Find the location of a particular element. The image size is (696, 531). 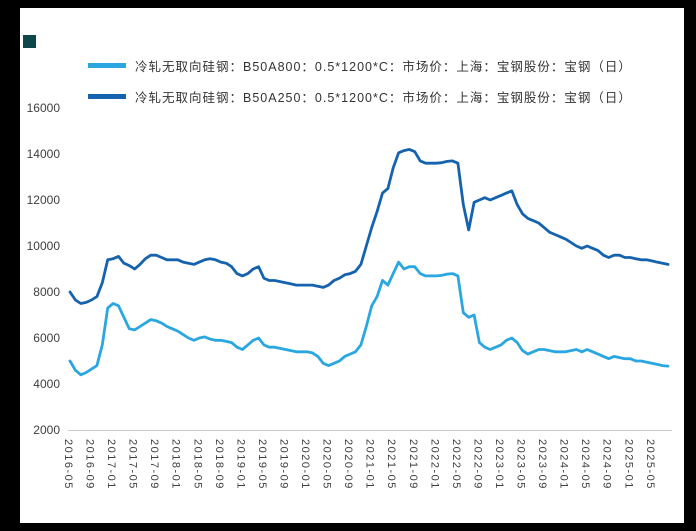

y-tick-label: 2000 is located at coordinates (46, 430).